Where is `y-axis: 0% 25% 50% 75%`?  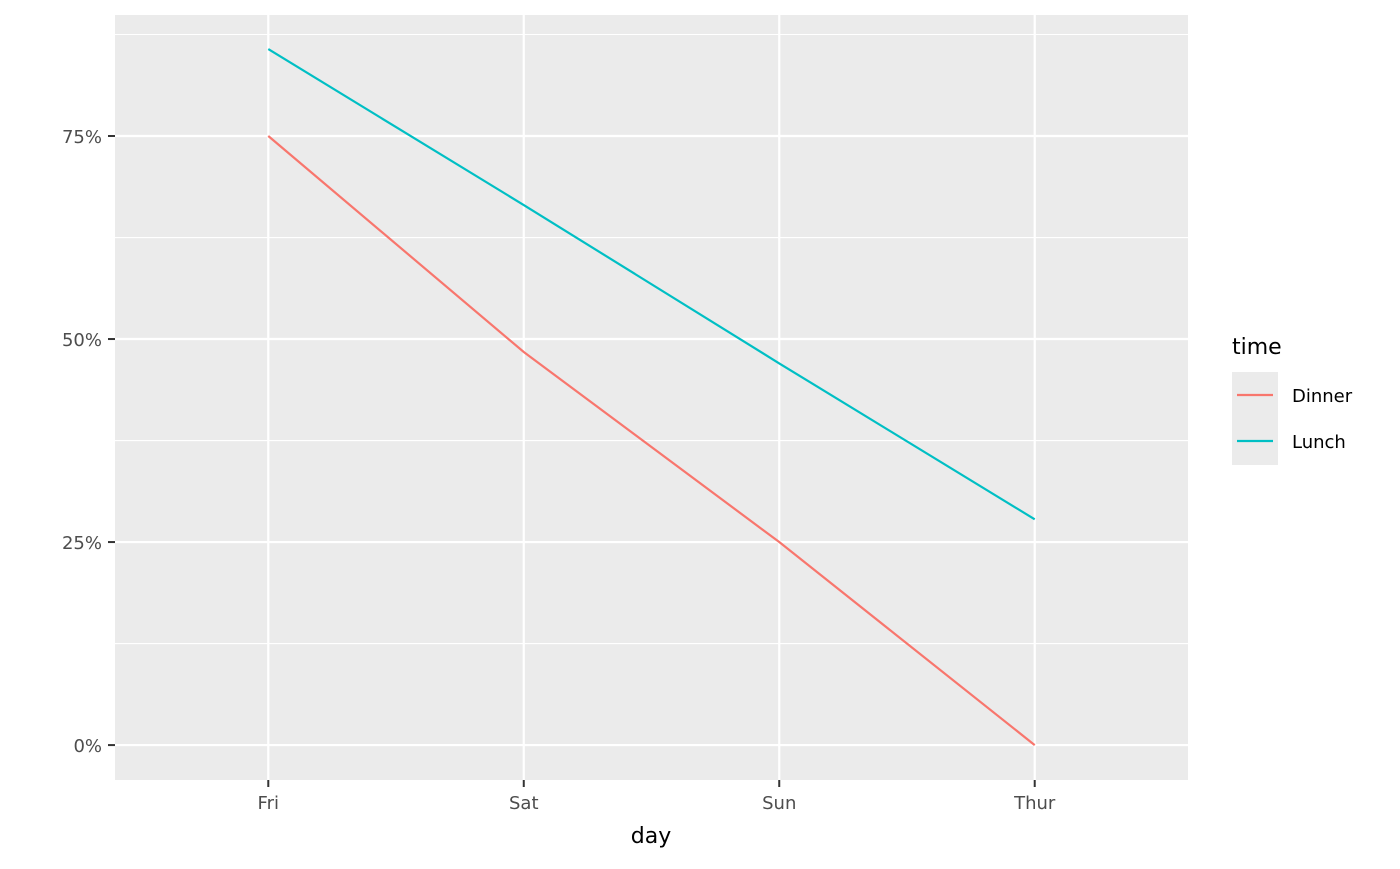 y-axis: 0% 25% 50% 75% is located at coordinates (88, 442).